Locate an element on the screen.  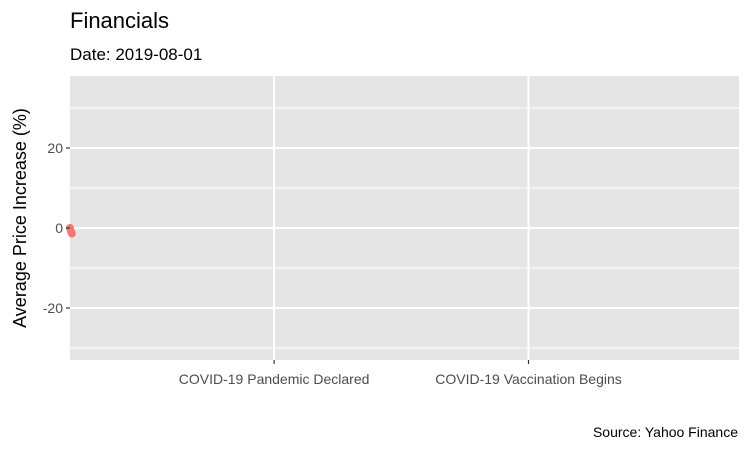
y-axis-title: Average Price Increase (%) is located at coordinates (20, 218).